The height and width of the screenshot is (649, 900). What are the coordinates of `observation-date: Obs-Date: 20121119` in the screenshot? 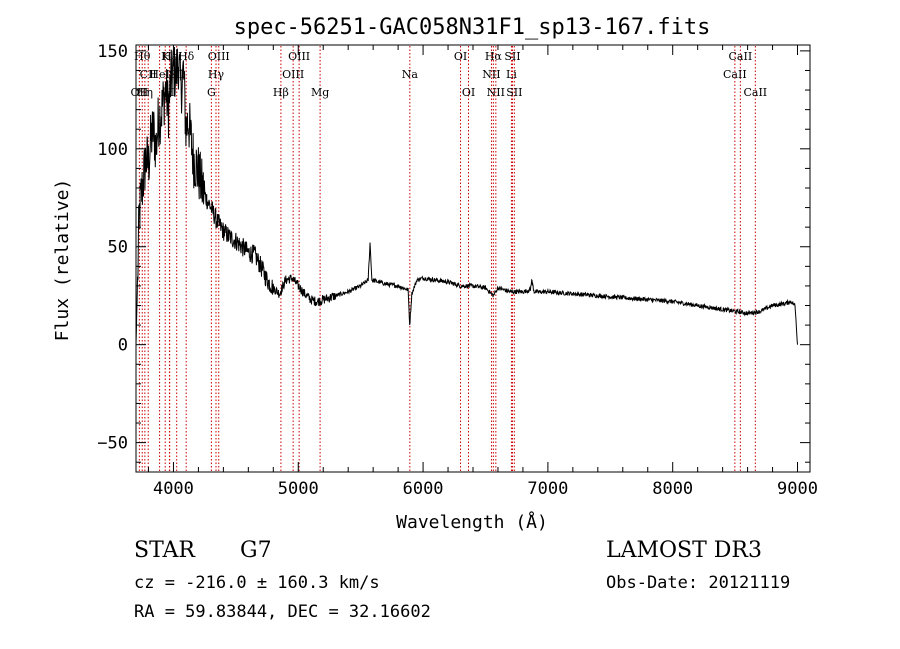 It's located at (698, 583).